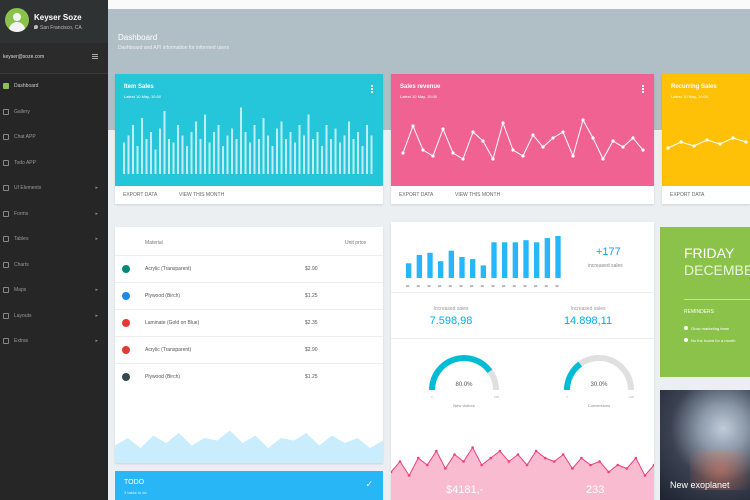 The height and width of the screenshot is (500, 750). Describe the element at coordinates (419, 96) in the screenshot. I see `sales-revenue-subtitle: Latest 10 May, 10:00` at that location.